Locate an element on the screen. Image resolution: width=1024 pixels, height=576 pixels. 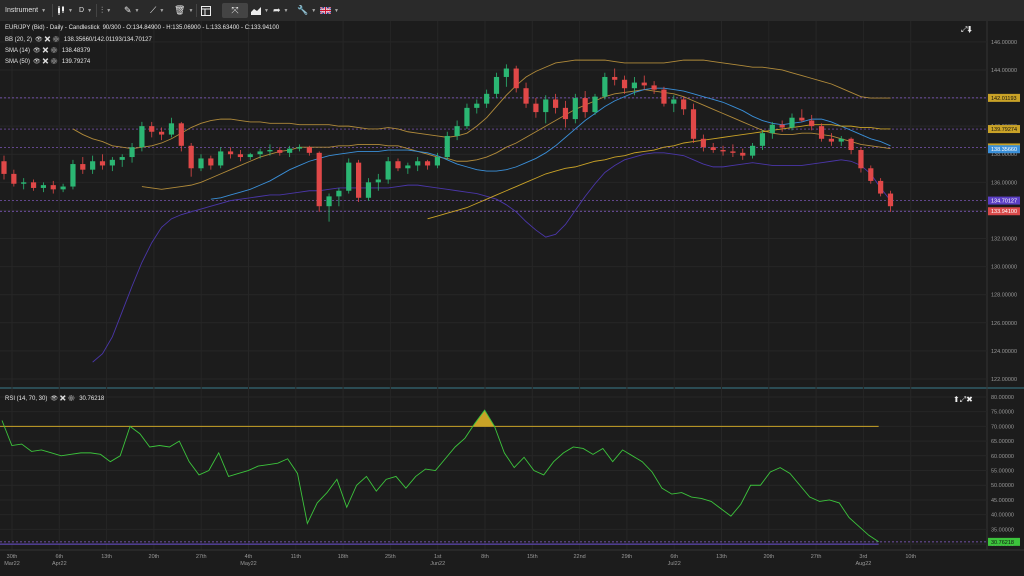
chart-style-button: ▼ is located at coordinates (260, 10).